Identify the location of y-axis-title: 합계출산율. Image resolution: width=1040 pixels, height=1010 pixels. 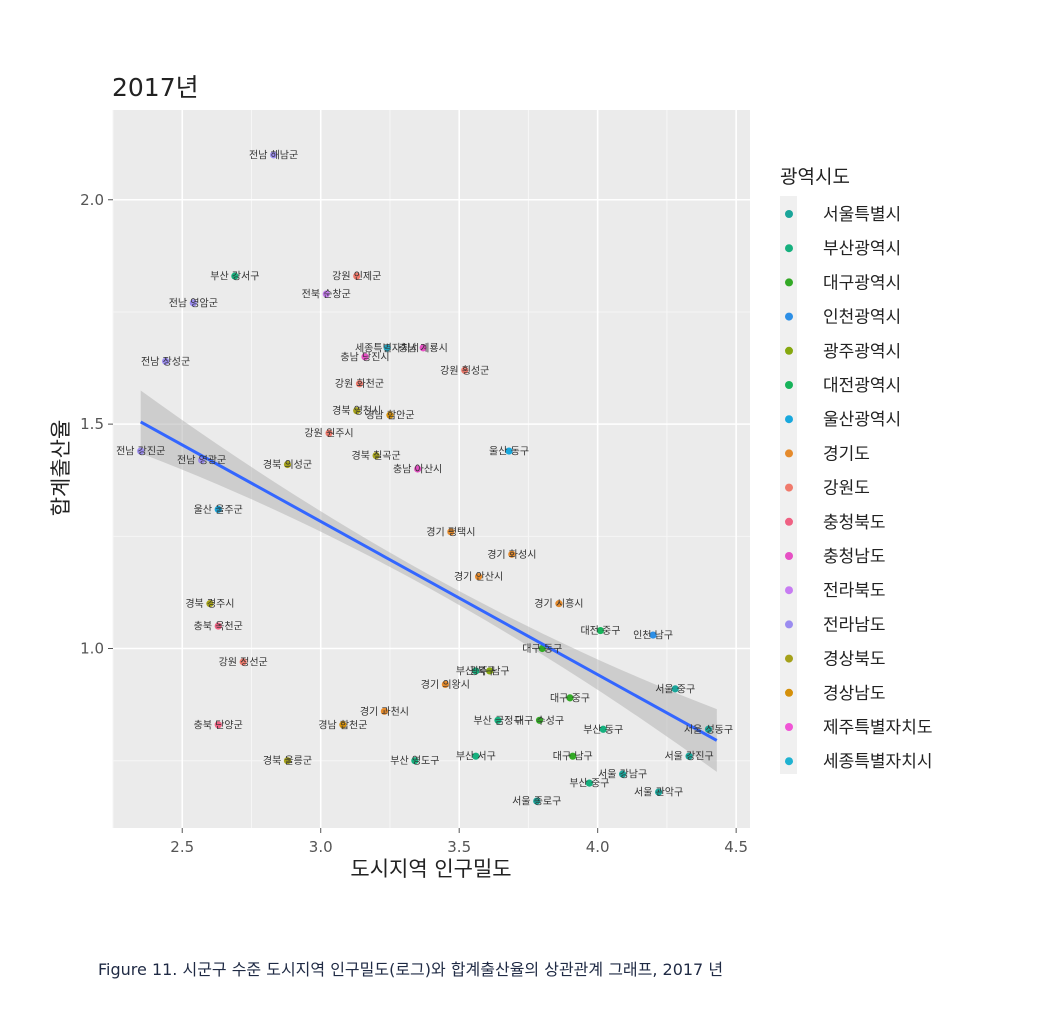
(61, 468).